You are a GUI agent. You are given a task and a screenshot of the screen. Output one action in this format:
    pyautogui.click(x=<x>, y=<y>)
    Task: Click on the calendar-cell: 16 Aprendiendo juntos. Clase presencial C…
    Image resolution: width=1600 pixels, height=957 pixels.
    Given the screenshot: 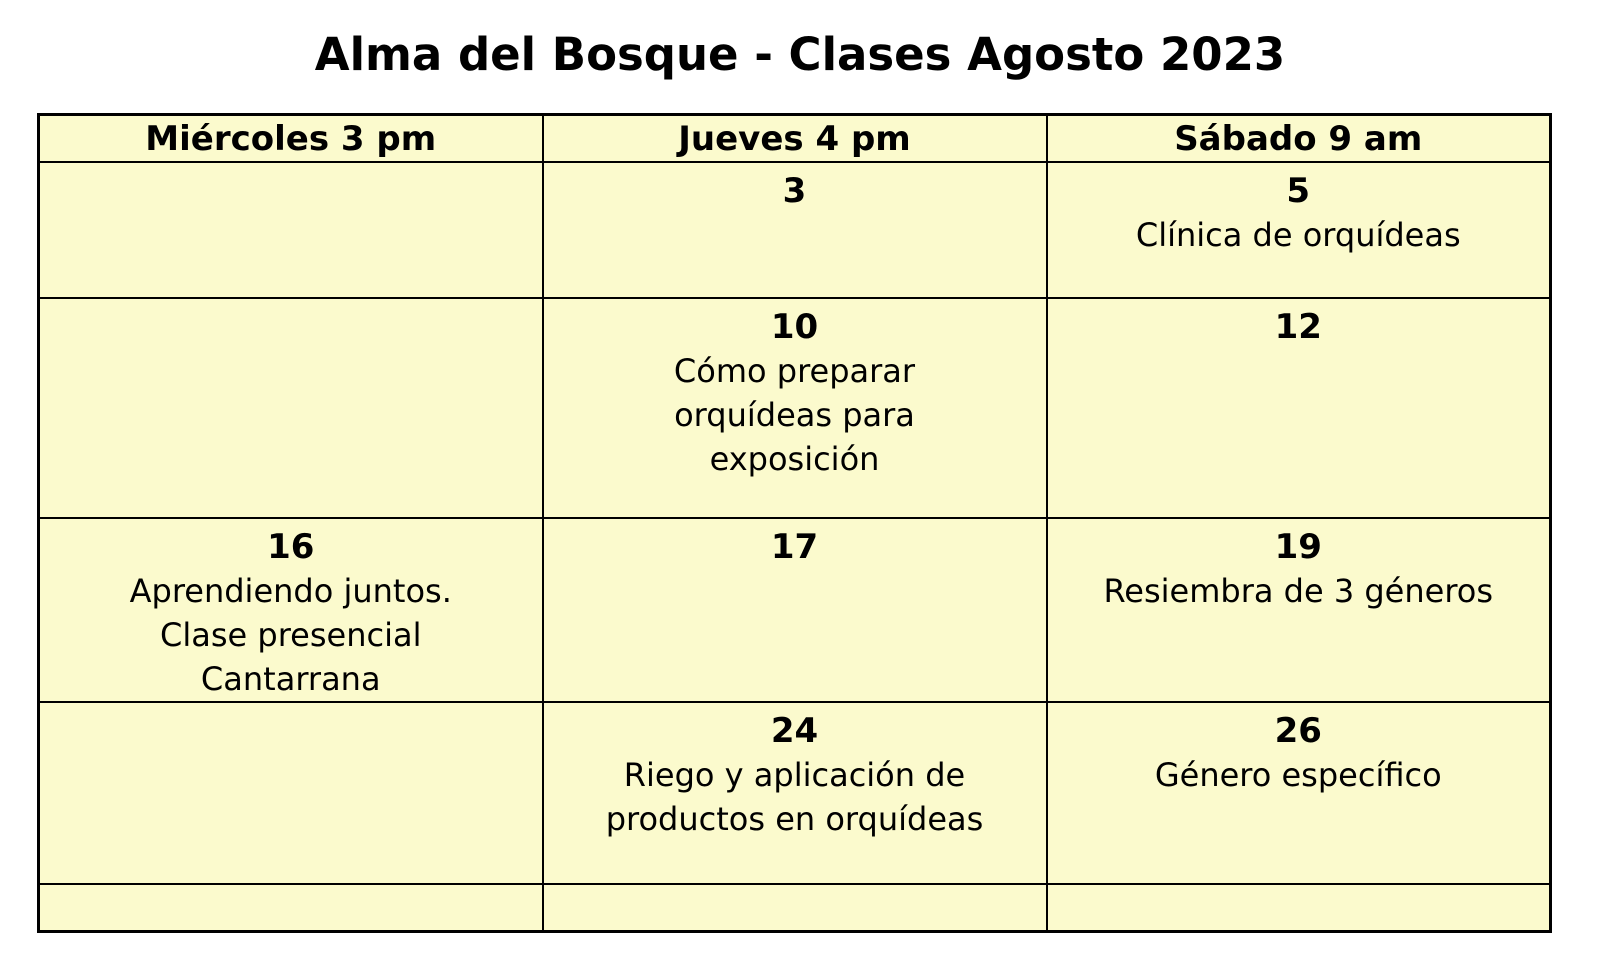 What is the action you would take?
    pyautogui.click(x=290, y=610)
    